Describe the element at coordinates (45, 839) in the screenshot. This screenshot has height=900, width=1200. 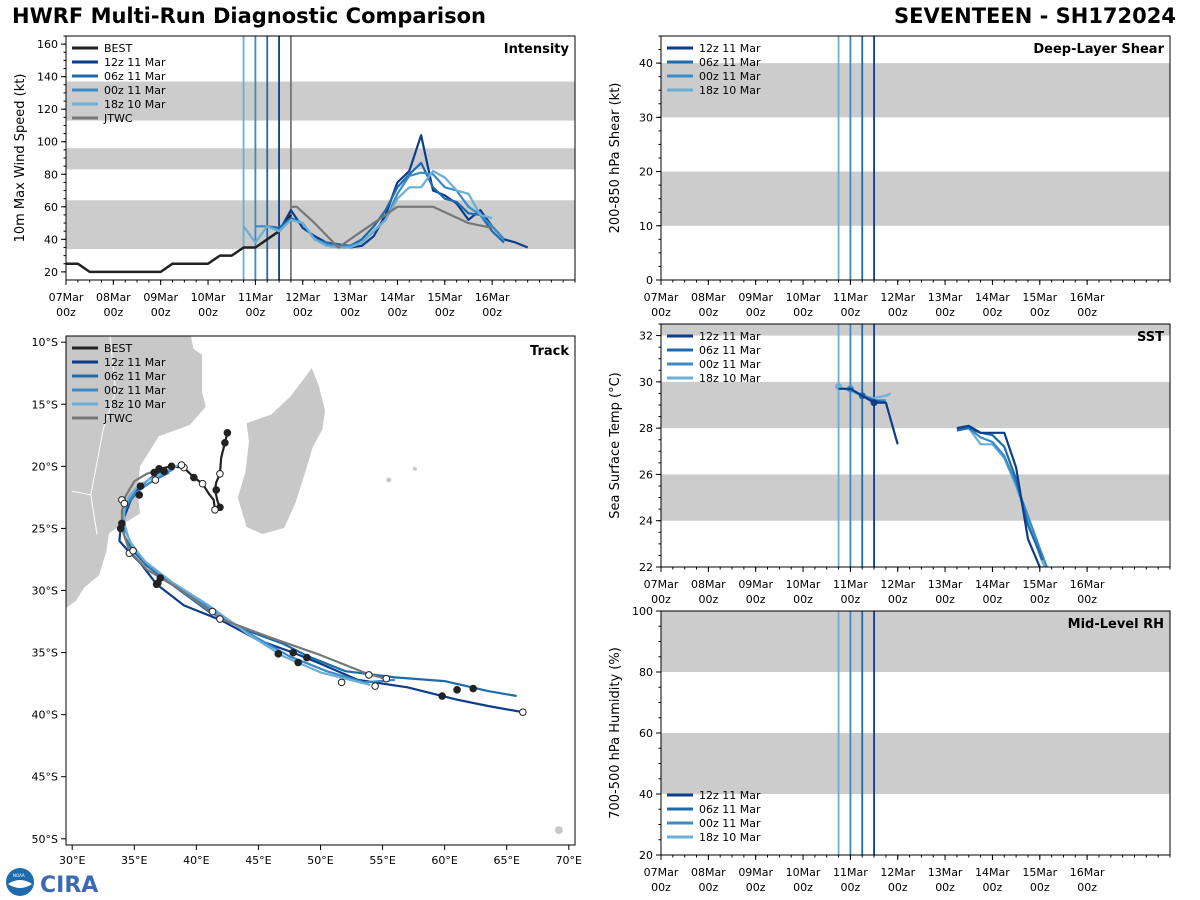
I see `y-tick-label: 50°S` at that location.